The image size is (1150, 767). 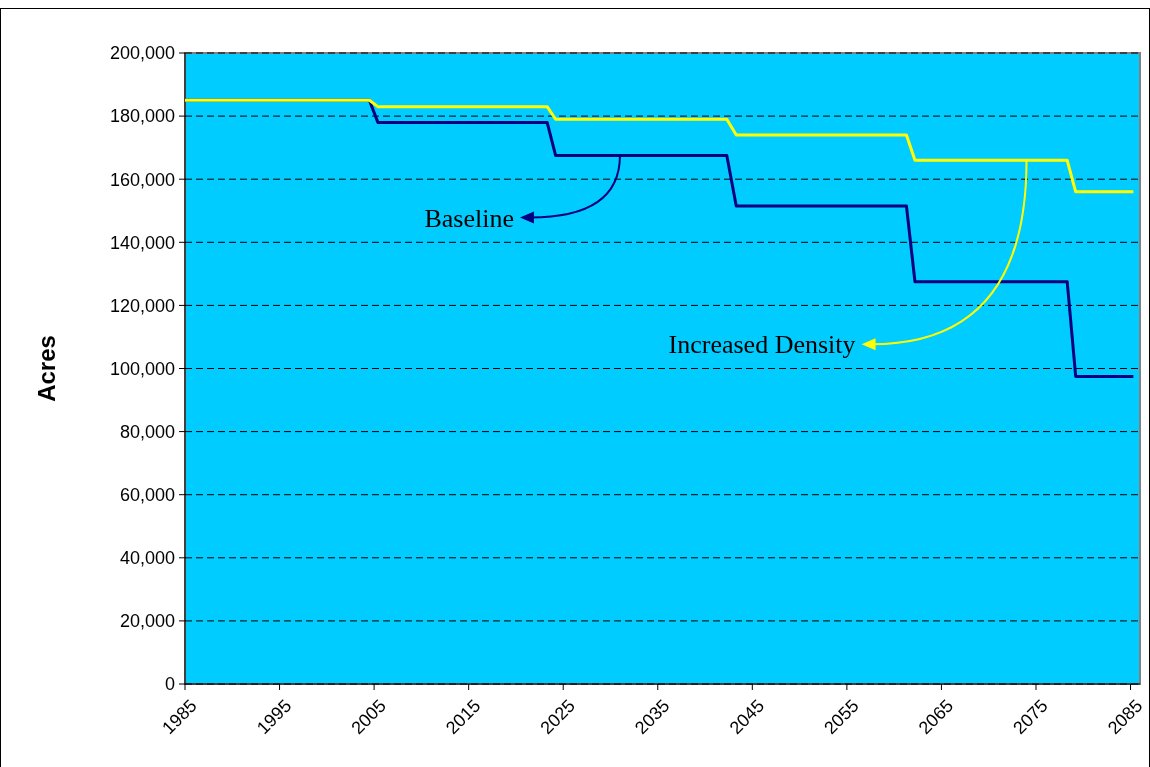 What do you see at coordinates (142, 116) in the screenshot?
I see `y-tick-label: 180,000` at bounding box center [142, 116].